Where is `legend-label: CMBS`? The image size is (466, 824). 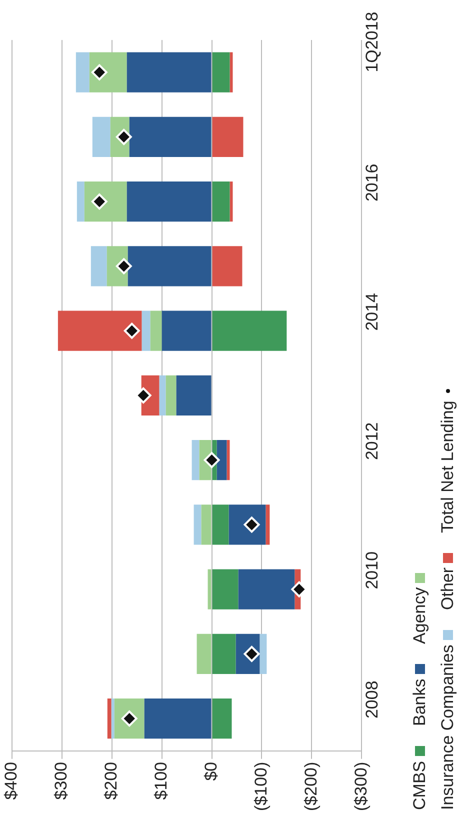
legend-label: CMBS is located at coordinates (419, 785).